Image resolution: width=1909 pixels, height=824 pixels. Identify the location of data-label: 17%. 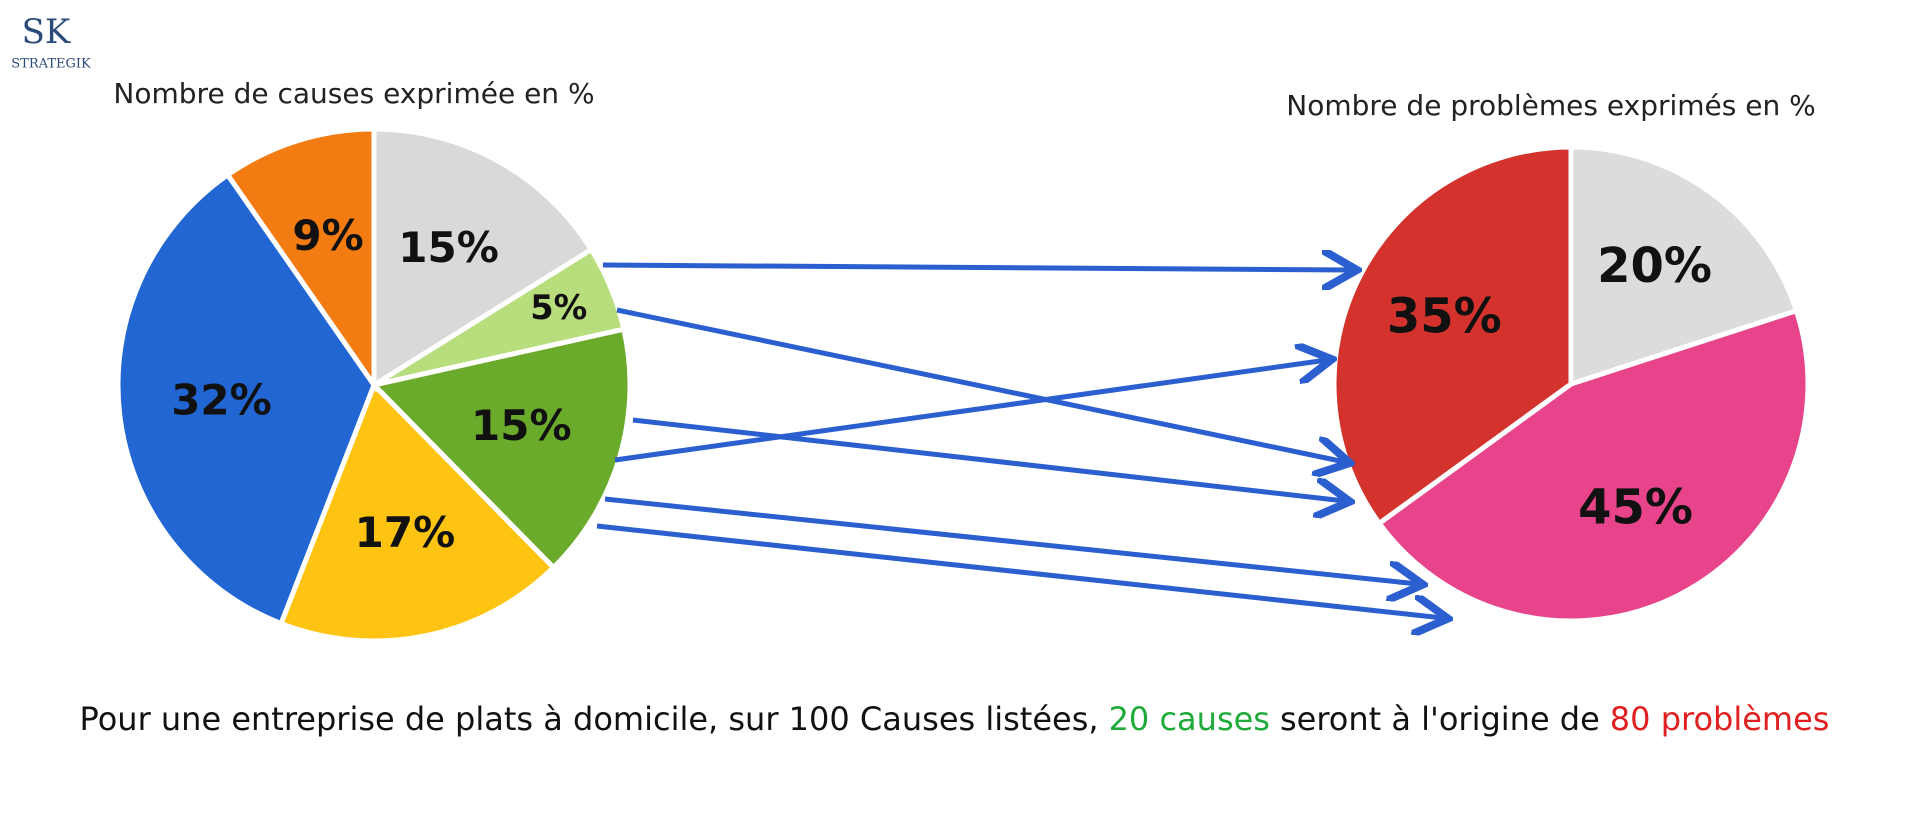
(405, 532).